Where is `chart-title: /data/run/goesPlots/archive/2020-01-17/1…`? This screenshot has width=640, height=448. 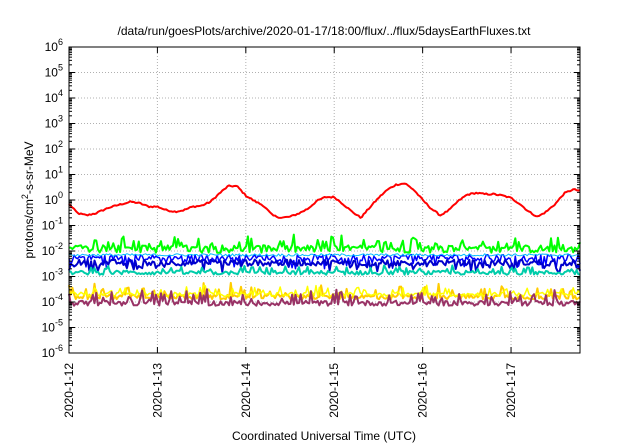 chart-title: /data/run/goesPlots/archive/2020-01-17/1… is located at coordinates (325, 31).